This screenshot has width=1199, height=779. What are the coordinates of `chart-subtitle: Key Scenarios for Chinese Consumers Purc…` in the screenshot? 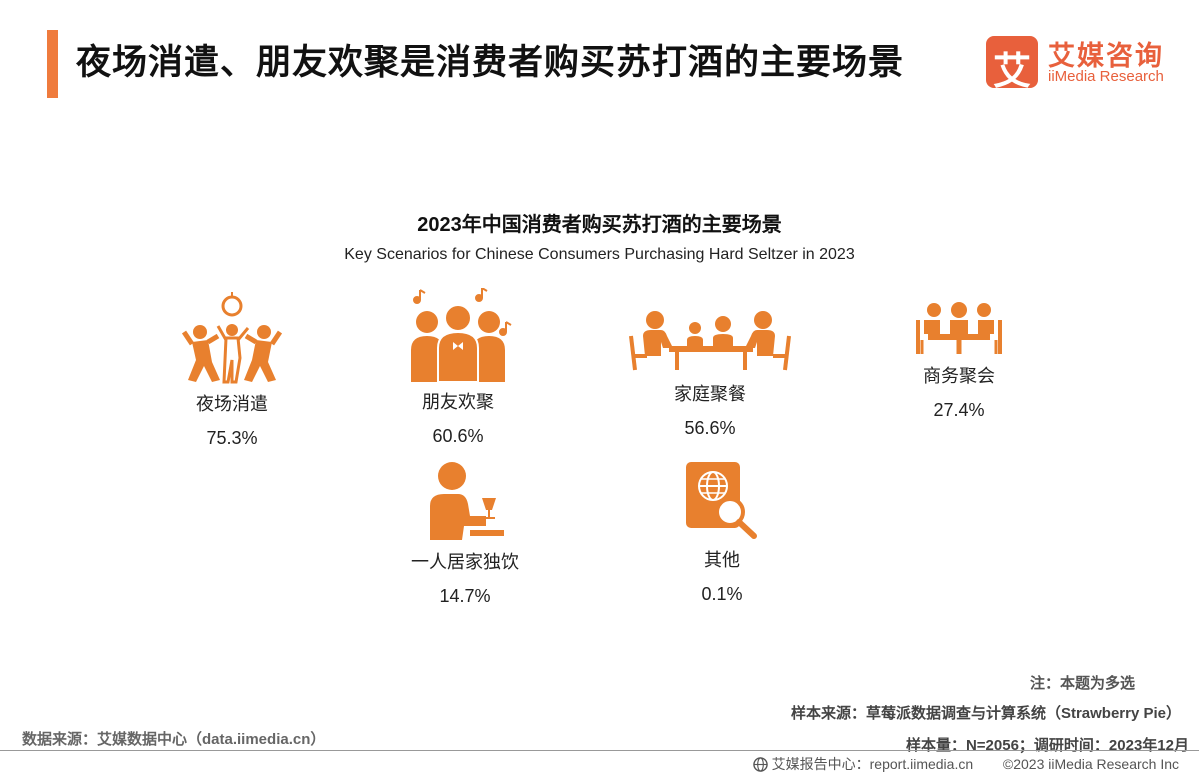 It's located at (599, 254).